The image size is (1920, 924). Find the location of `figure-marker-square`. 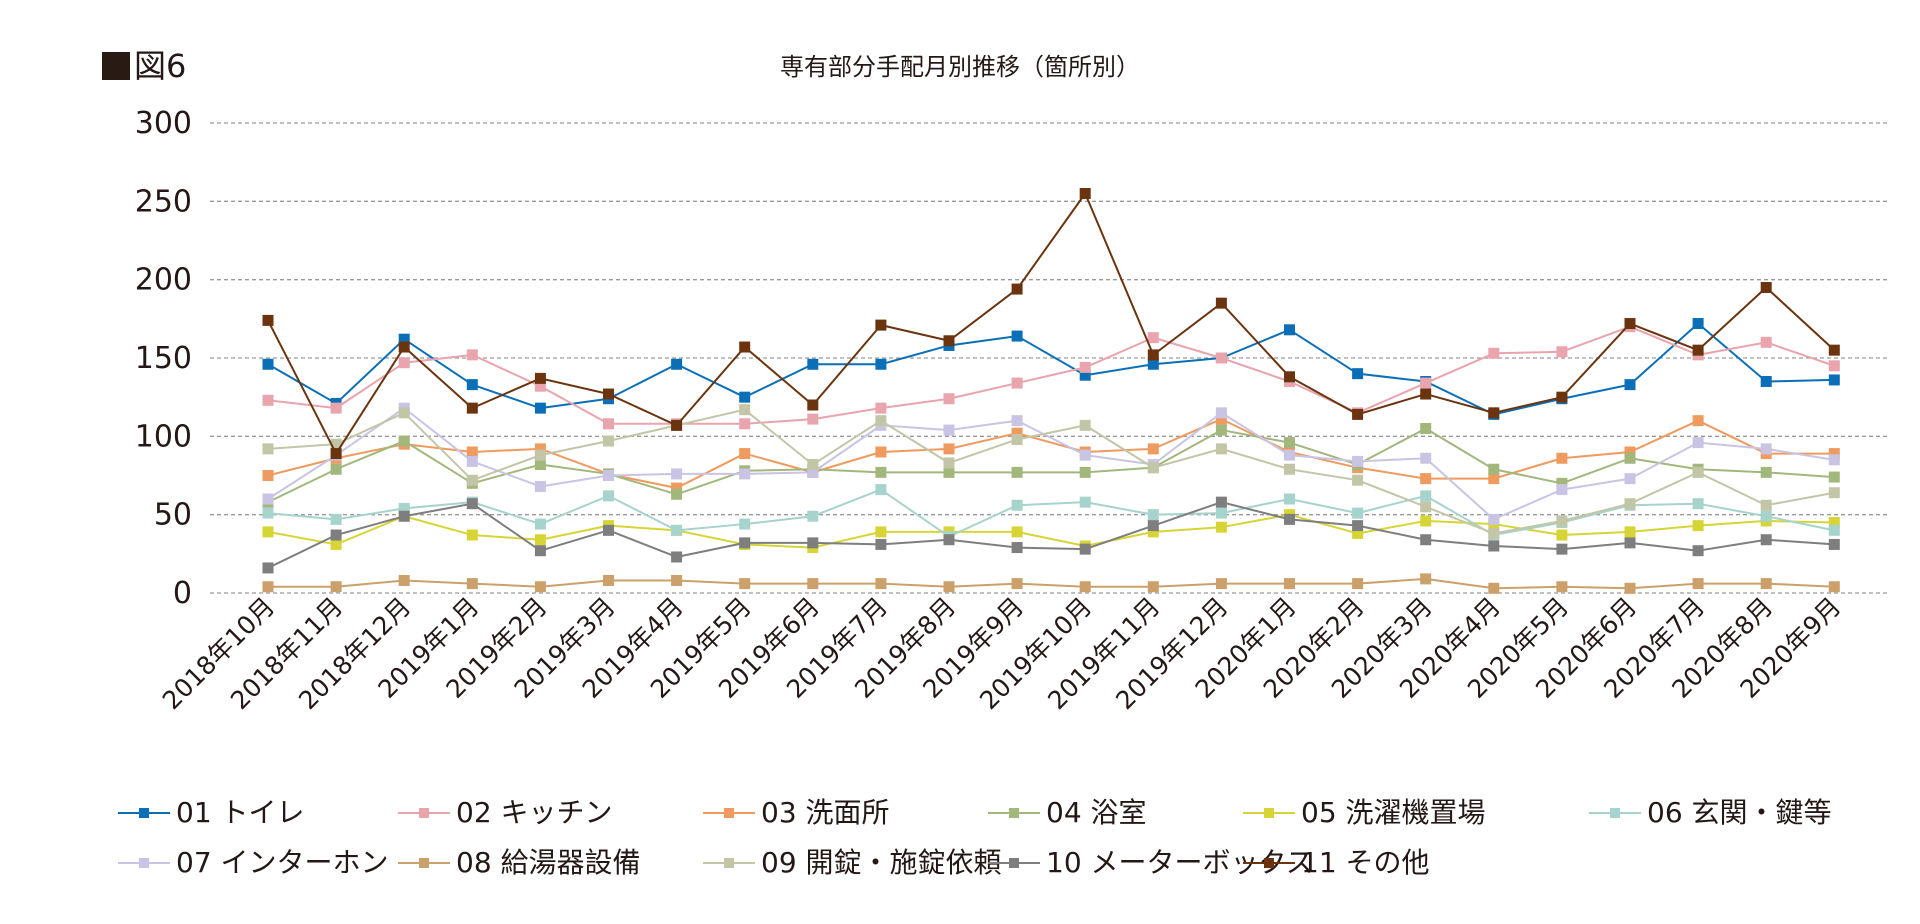

figure-marker-square is located at coordinates (116, 66).